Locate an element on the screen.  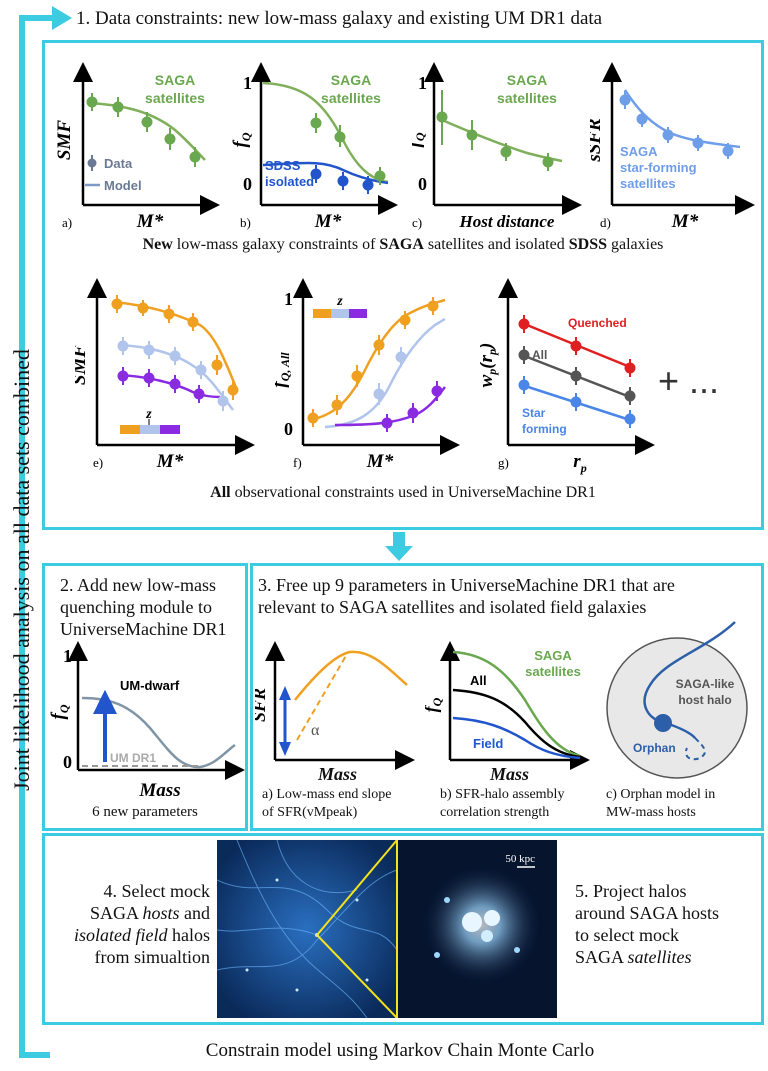
svg-text: e) is located at coordinates (98, 462).